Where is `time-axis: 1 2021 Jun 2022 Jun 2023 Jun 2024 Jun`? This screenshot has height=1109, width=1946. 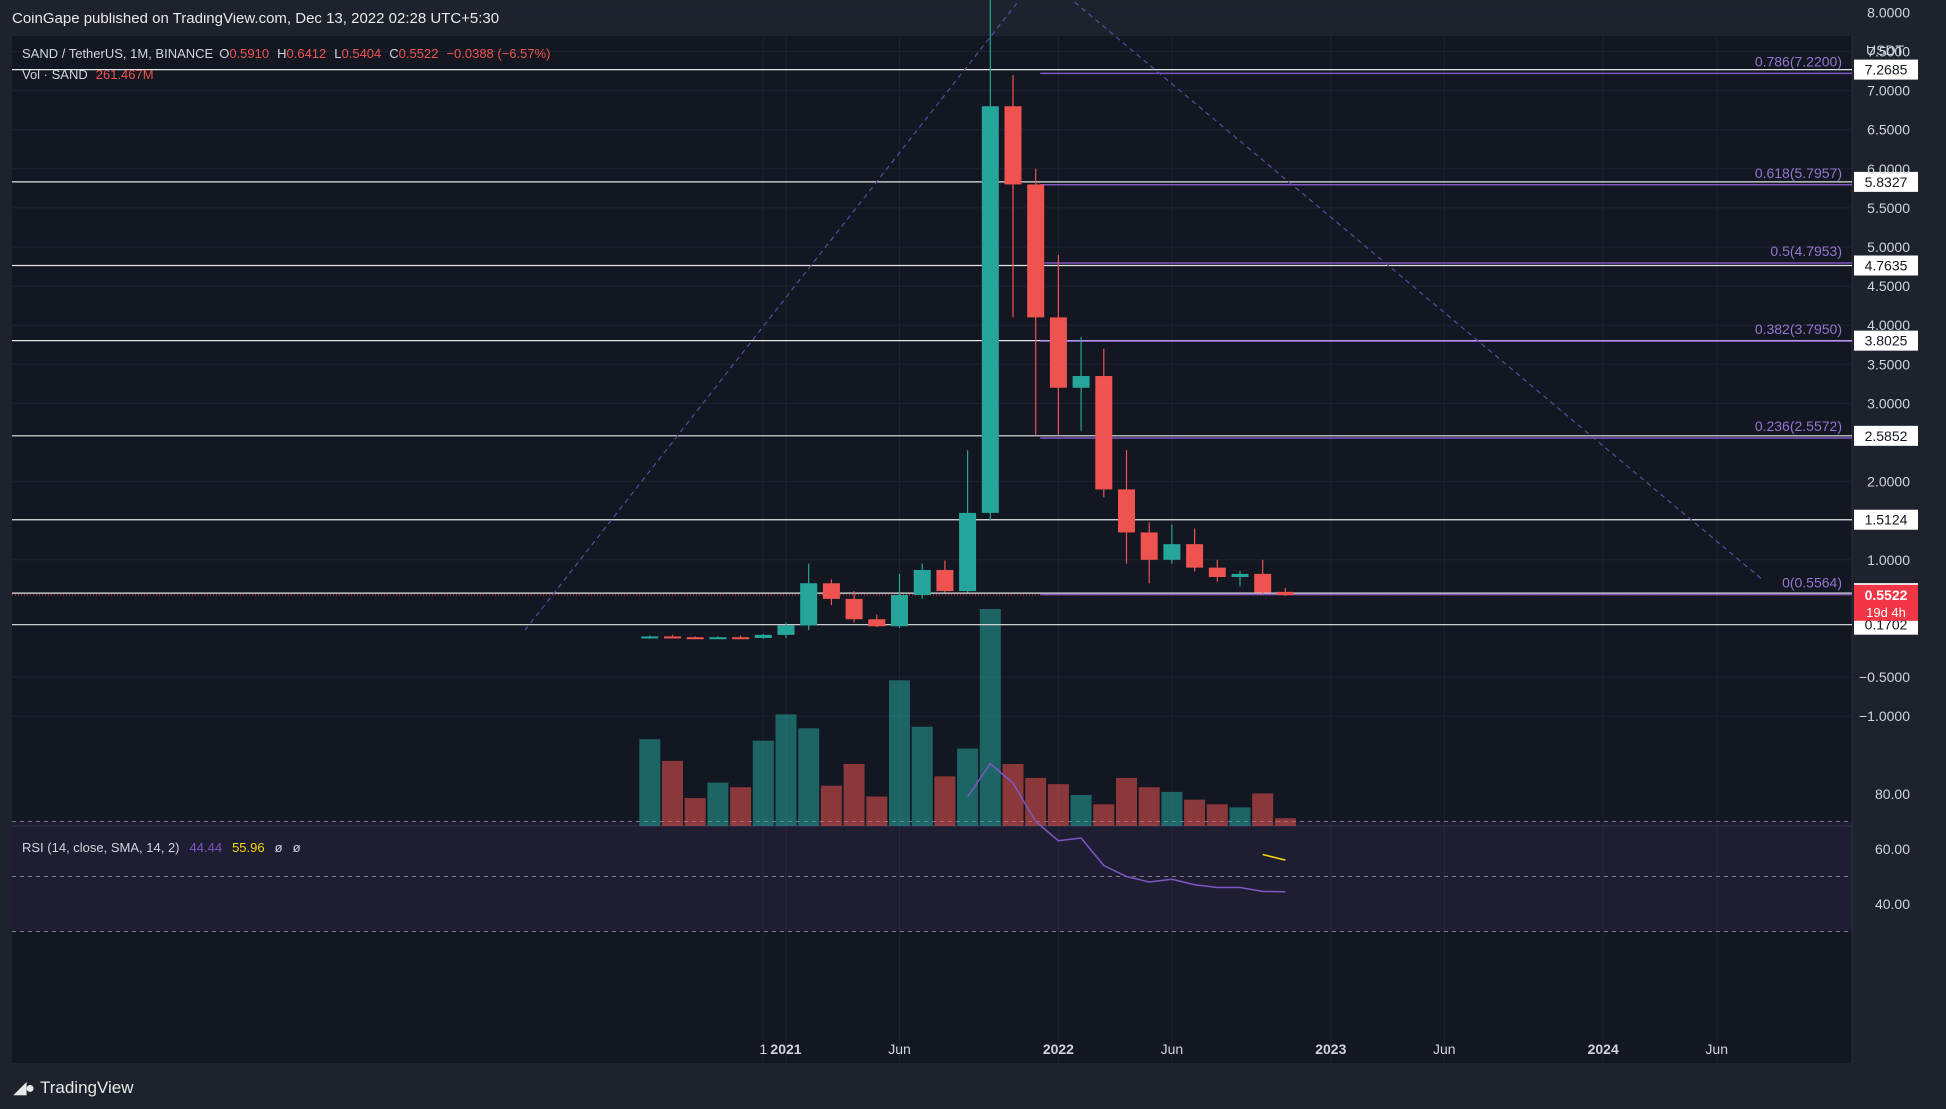
time-axis: 1 2021 Jun 2022 Jun 2023 Jun 2024 Jun is located at coordinates (1243, 1049).